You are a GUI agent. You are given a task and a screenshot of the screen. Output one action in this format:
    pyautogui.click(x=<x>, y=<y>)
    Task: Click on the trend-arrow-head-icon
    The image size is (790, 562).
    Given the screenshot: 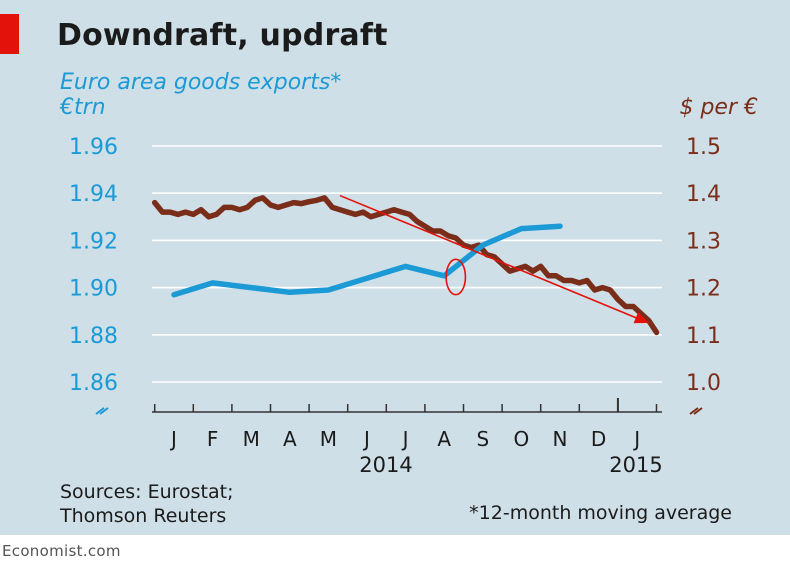 What is the action you would take?
    pyautogui.click(x=641, y=318)
    